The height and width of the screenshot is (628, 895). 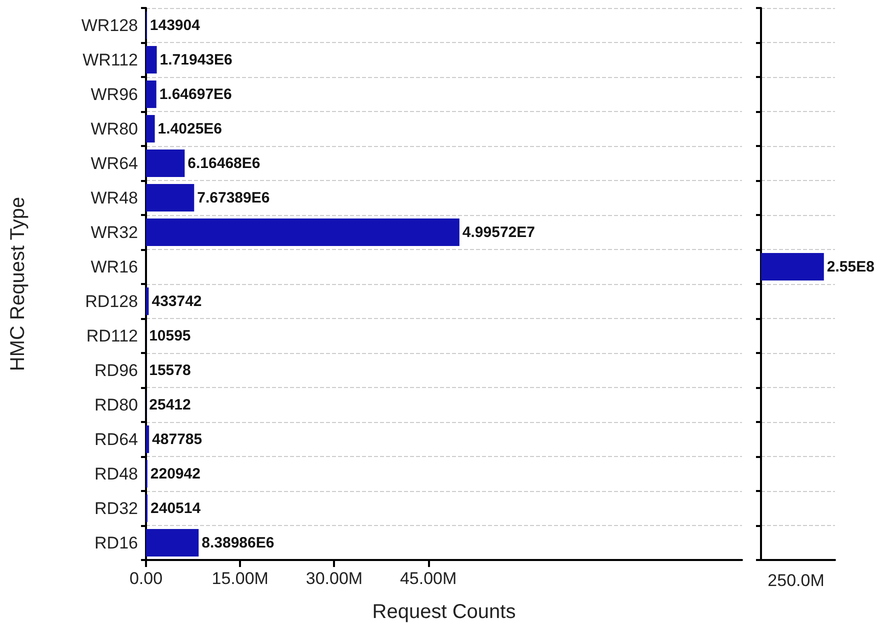 What do you see at coordinates (109, 25) in the screenshot?
I see `y-tick-label: WR128` at bounding box center [109, 25].